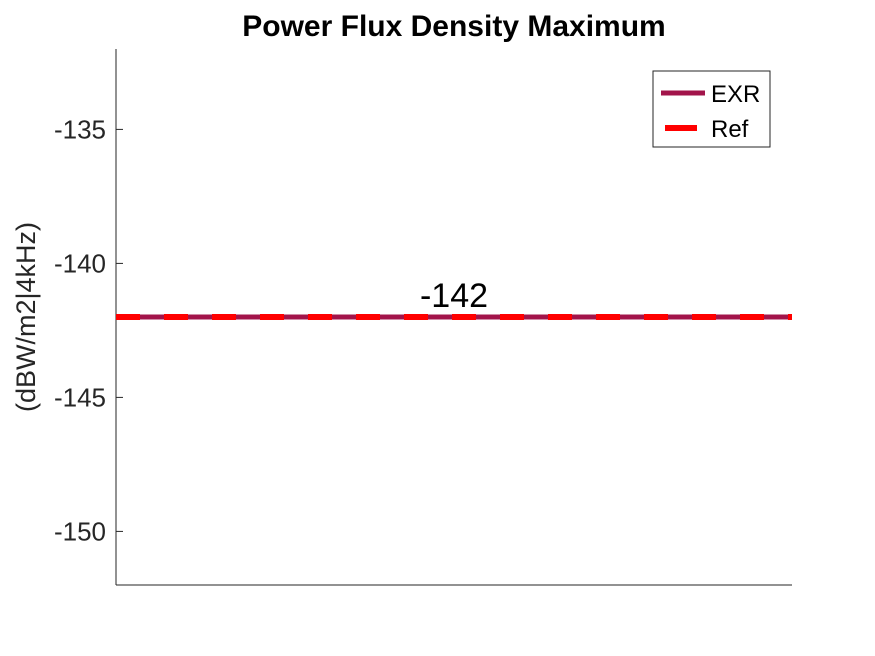  Describe the element at coordinates (80, 129) in the screenshot. I see `y-tick-label: -135` at that location.